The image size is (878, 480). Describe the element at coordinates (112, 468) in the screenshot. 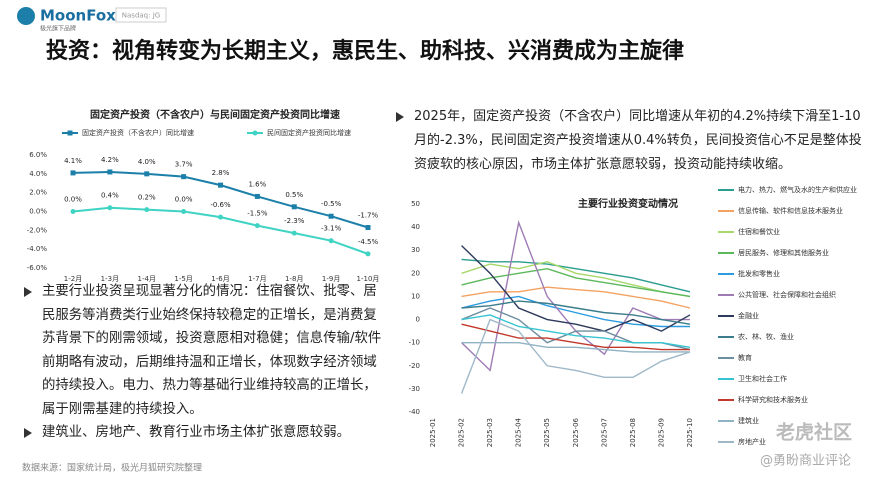

I see `source: 数据来源：国家统计局，极光月狐研究院整理` at that location.